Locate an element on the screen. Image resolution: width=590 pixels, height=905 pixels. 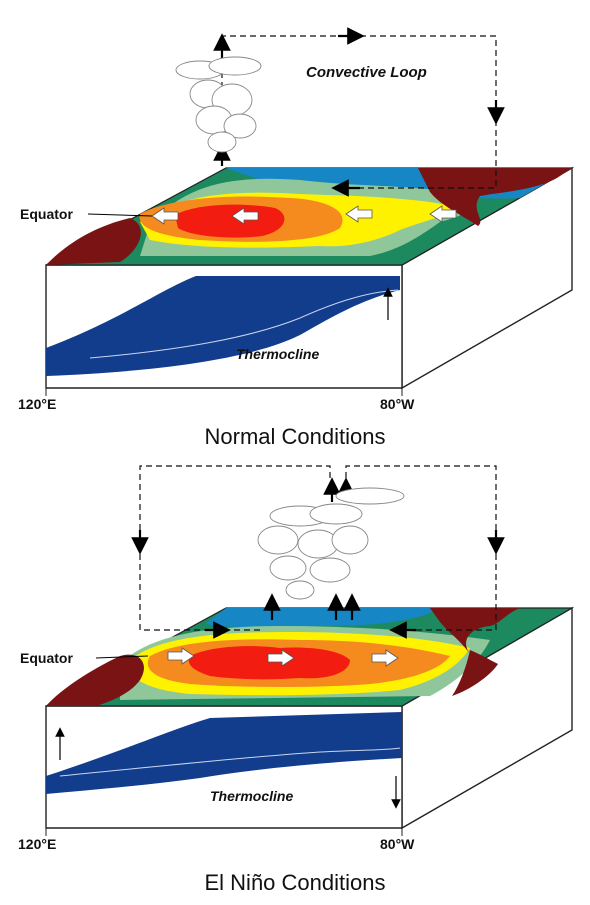
normal-conditions-caption: Normal Conditions is located at coordinates (295, 436).